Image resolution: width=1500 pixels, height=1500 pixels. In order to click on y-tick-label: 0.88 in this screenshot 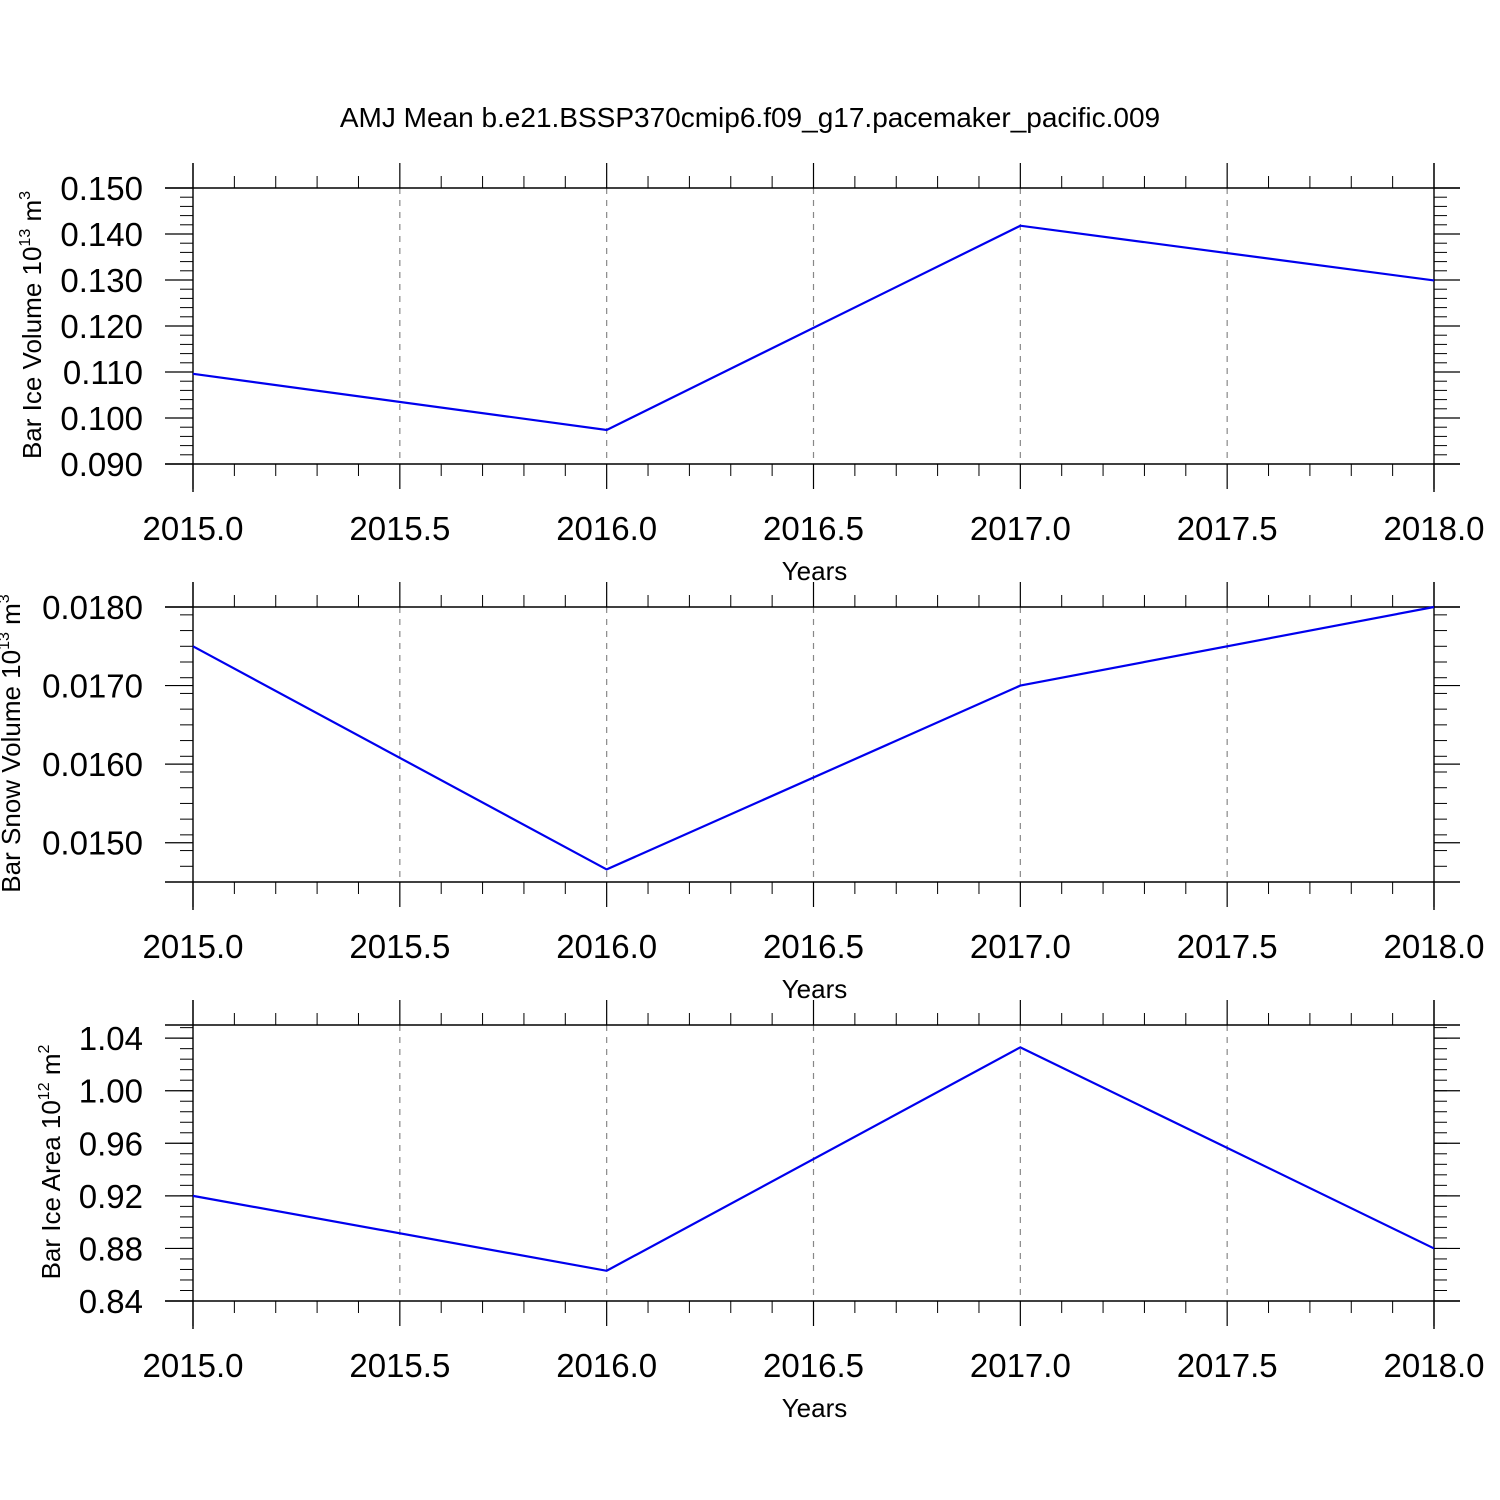, I will do `click(111, 1248)`.